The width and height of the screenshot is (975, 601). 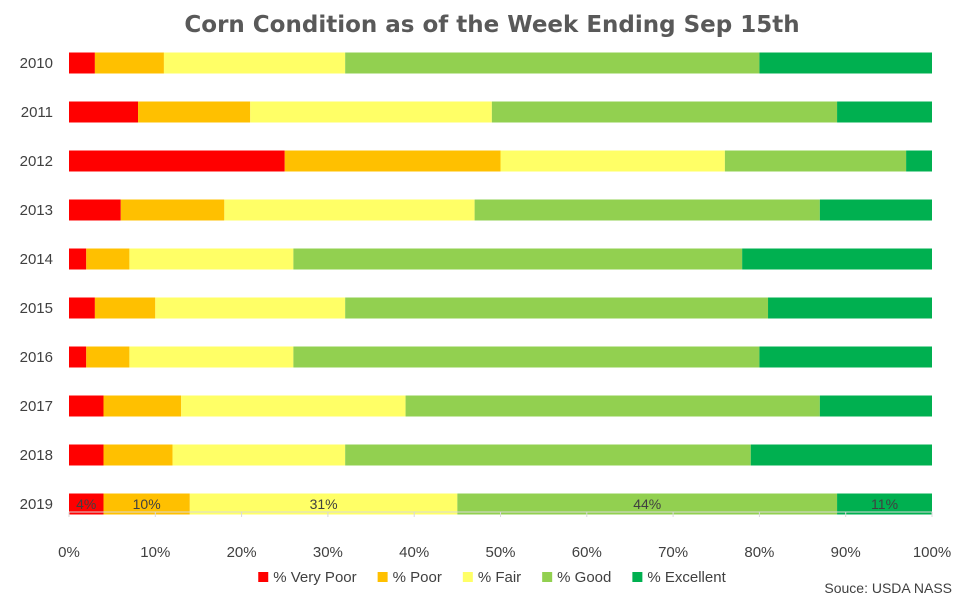 I want to click on category-label: 2015, so click(x=36, y=308).